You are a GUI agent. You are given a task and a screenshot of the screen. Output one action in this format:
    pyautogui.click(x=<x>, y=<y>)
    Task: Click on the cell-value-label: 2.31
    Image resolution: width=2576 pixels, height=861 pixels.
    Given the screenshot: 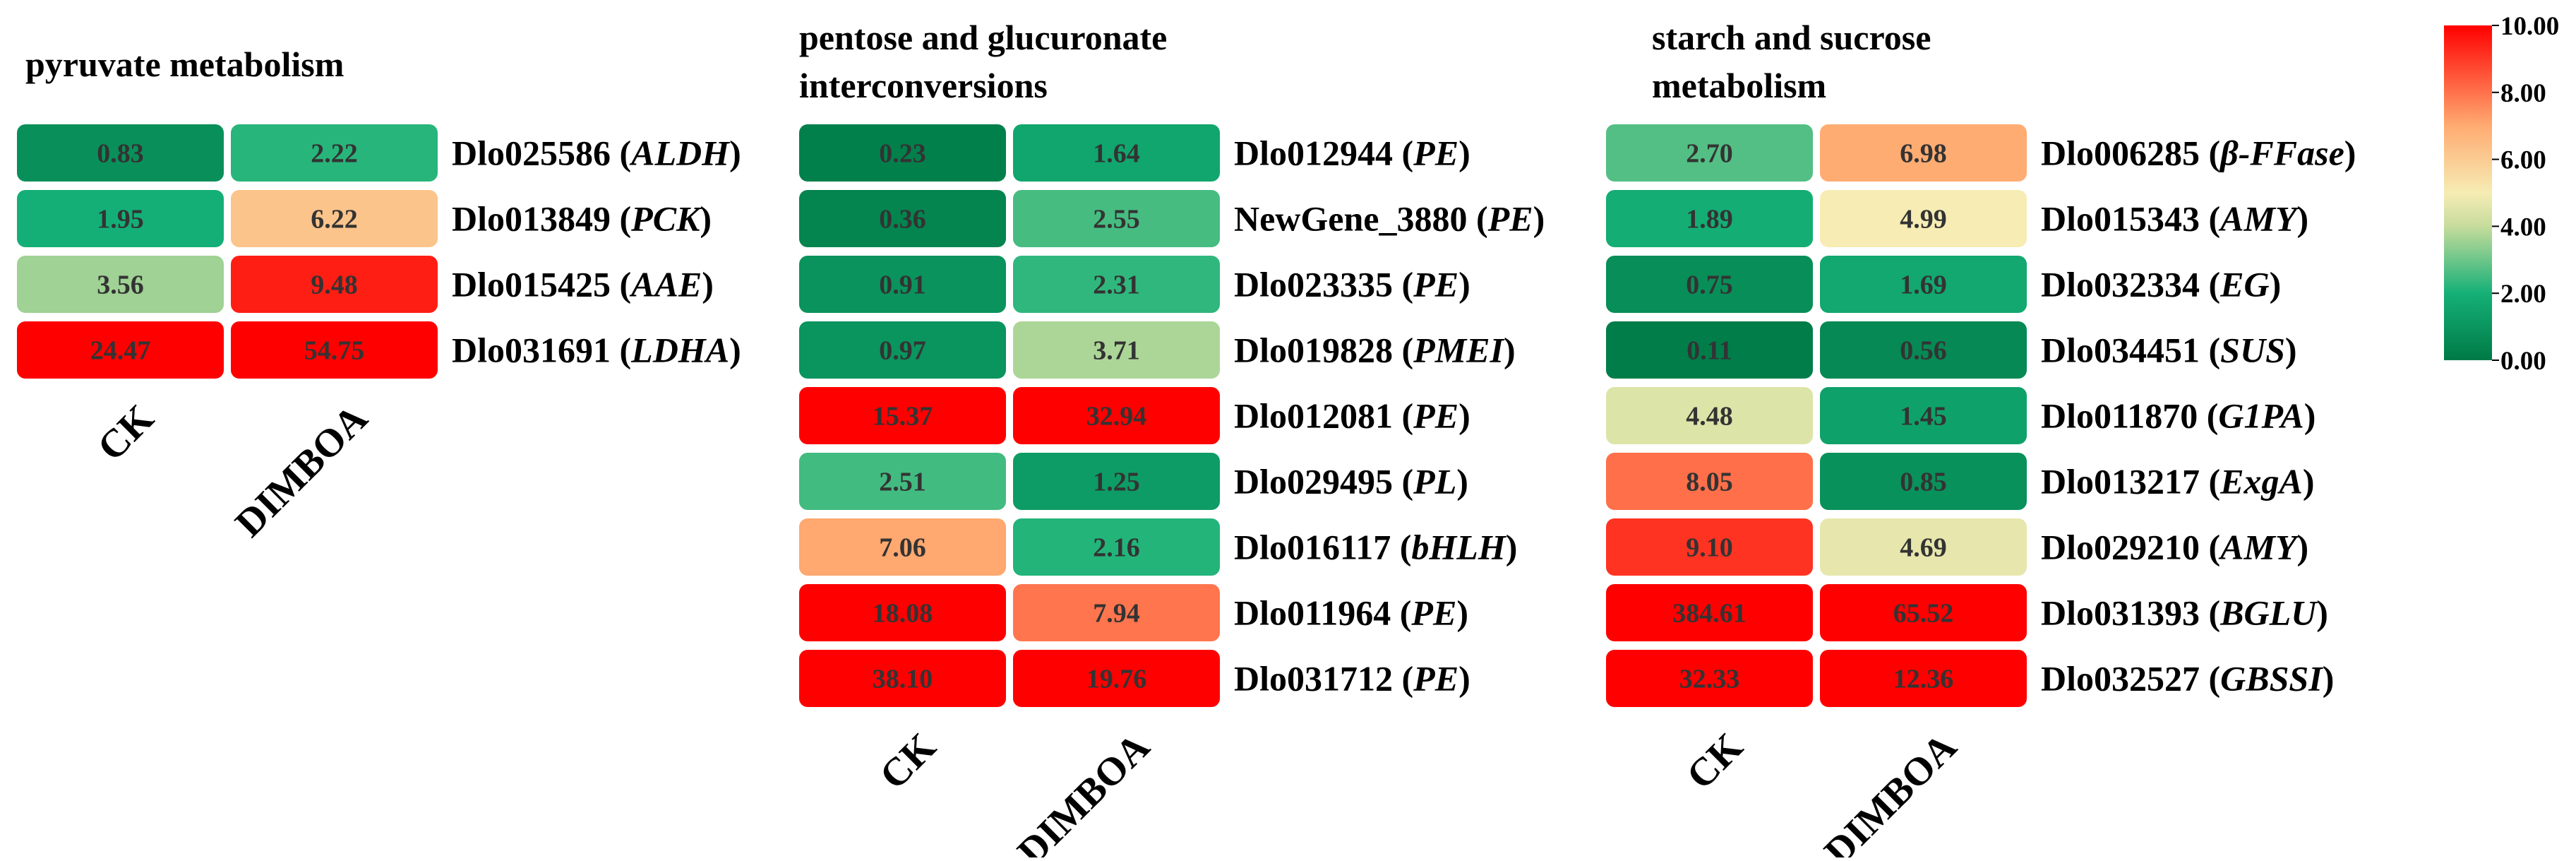 What is the action you would take?
    pyautogui.click(x=1116, y=285)
    